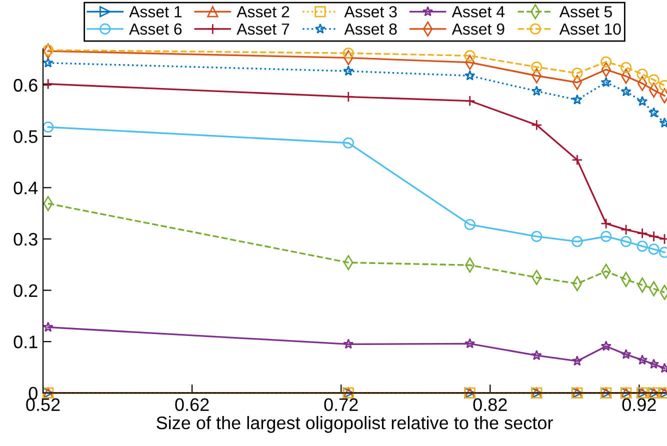 The image size is (667, 446). I want to click on y-tick-label: 0.3, so click(26, 239).